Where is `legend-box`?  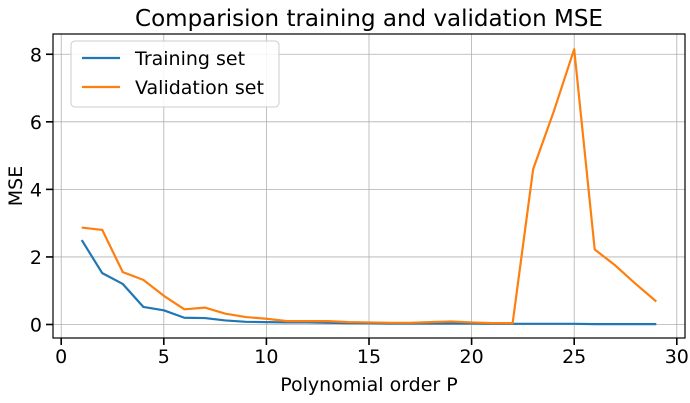
legend-box is located at coordinates (175, 74).